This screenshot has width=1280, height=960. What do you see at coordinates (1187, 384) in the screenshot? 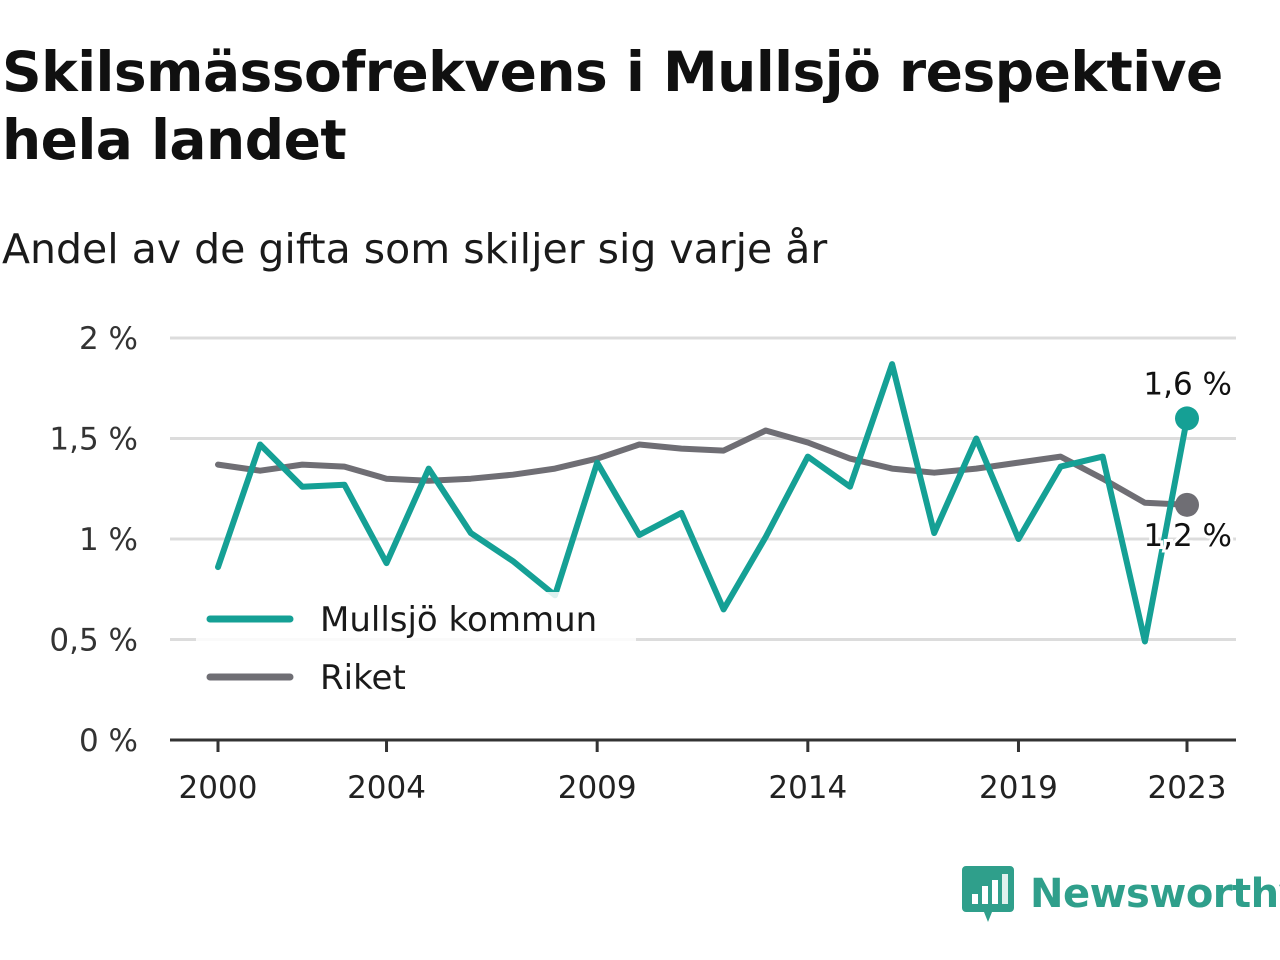
I see `end-label: 1,6 %` at bounding box center [1187, 384].